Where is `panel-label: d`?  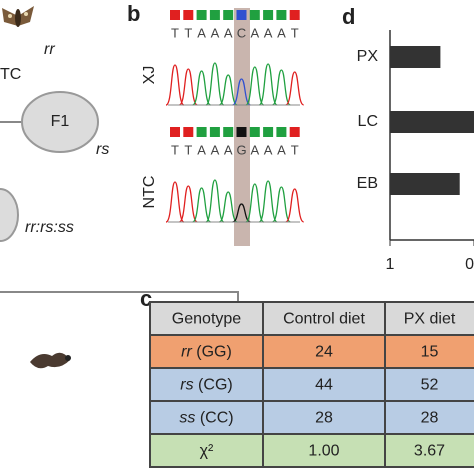
panel-label: d is located at coordinates (348, 16).